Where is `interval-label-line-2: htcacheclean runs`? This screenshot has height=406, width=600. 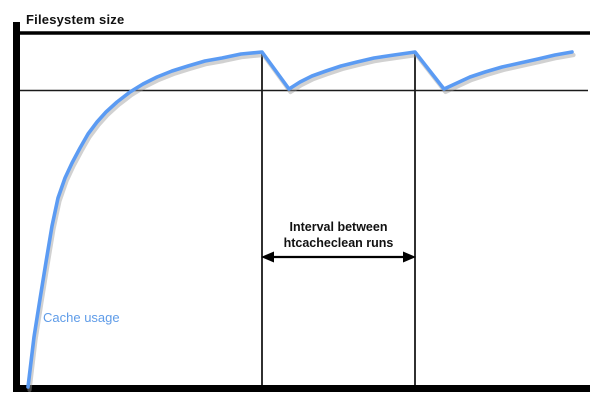 interval-label-line-2: htcacheclean runs is located at coordinates (338, 243).